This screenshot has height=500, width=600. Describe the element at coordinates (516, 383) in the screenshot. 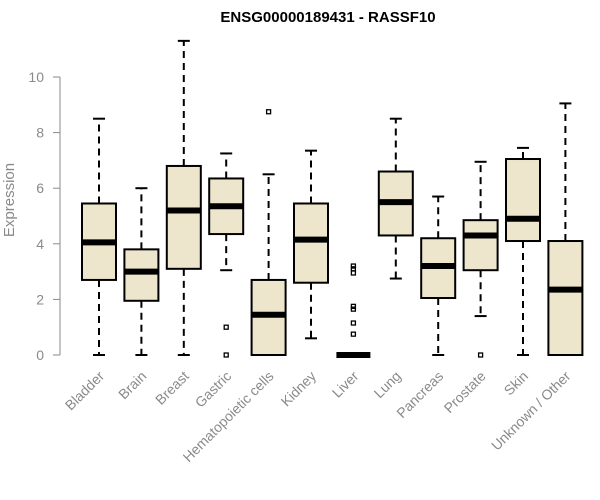

I see `x-tick-label: Skin` at that location.